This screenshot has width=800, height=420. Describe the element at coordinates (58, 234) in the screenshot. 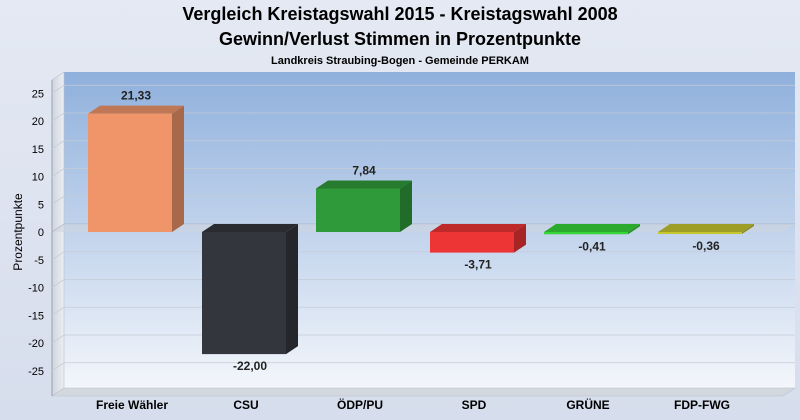

I see `side-wall` at that location.